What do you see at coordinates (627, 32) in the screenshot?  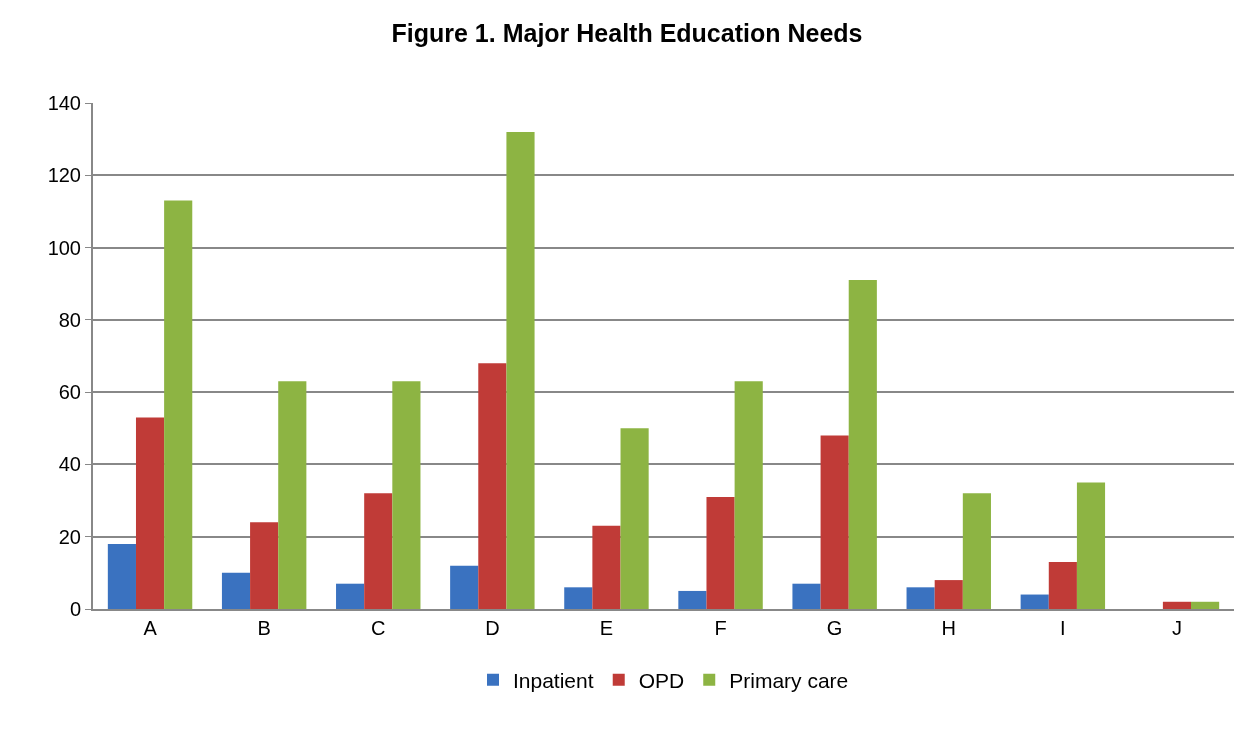 I see `chart-title: Figure 1. Major Health Education Needs` at bounding box center [627, 32].